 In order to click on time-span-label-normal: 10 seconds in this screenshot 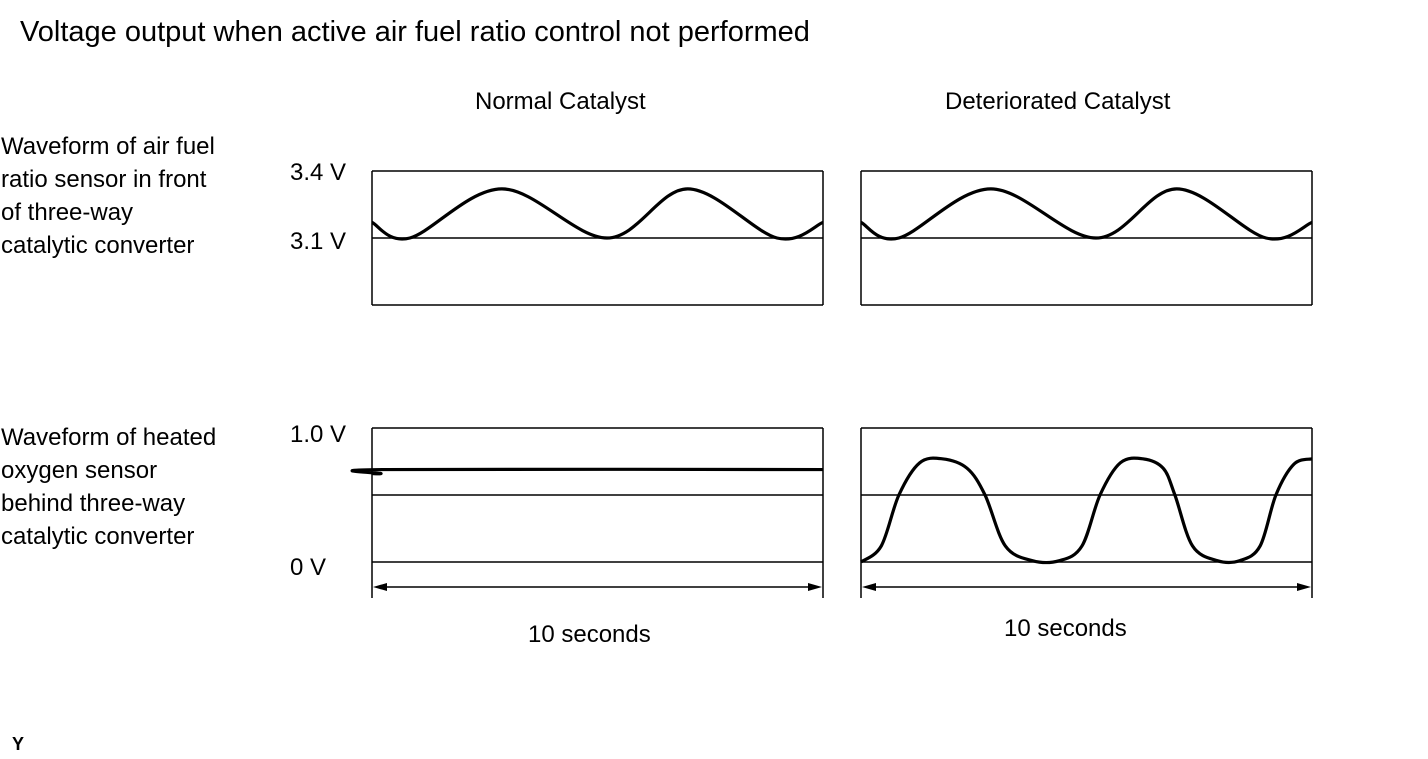, I will do `click(589, 634)`.